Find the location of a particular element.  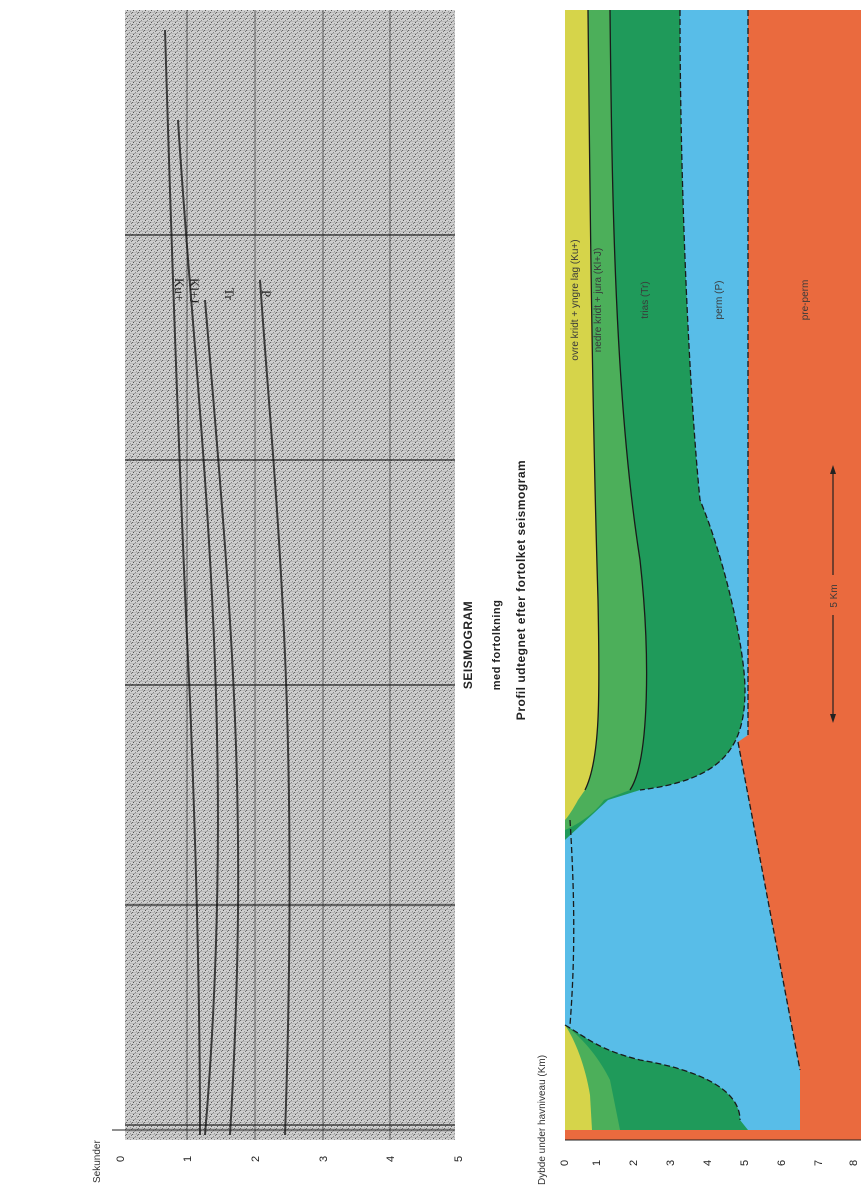

depth-tick-8: 8 is located at coordinates (854, 1163).